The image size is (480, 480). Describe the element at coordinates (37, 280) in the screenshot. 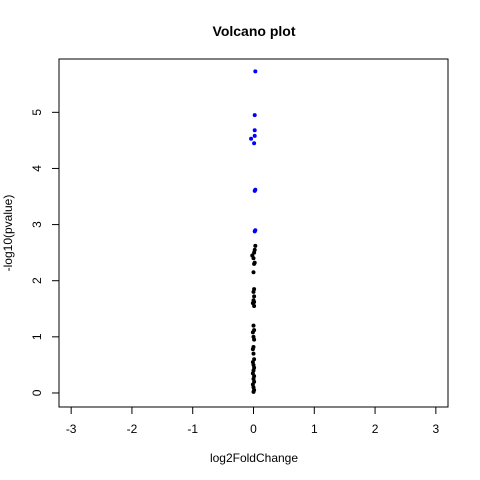

I see `y-tick-label: 2` at that location.